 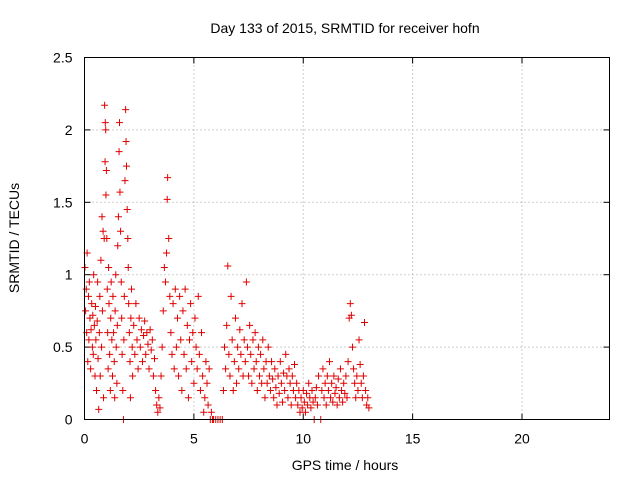 What do you see at coordinates (305, 439) in the screenshot?
I see `x-tick-labels: 0 5 10 15 20` at bounding box center [305, 439].